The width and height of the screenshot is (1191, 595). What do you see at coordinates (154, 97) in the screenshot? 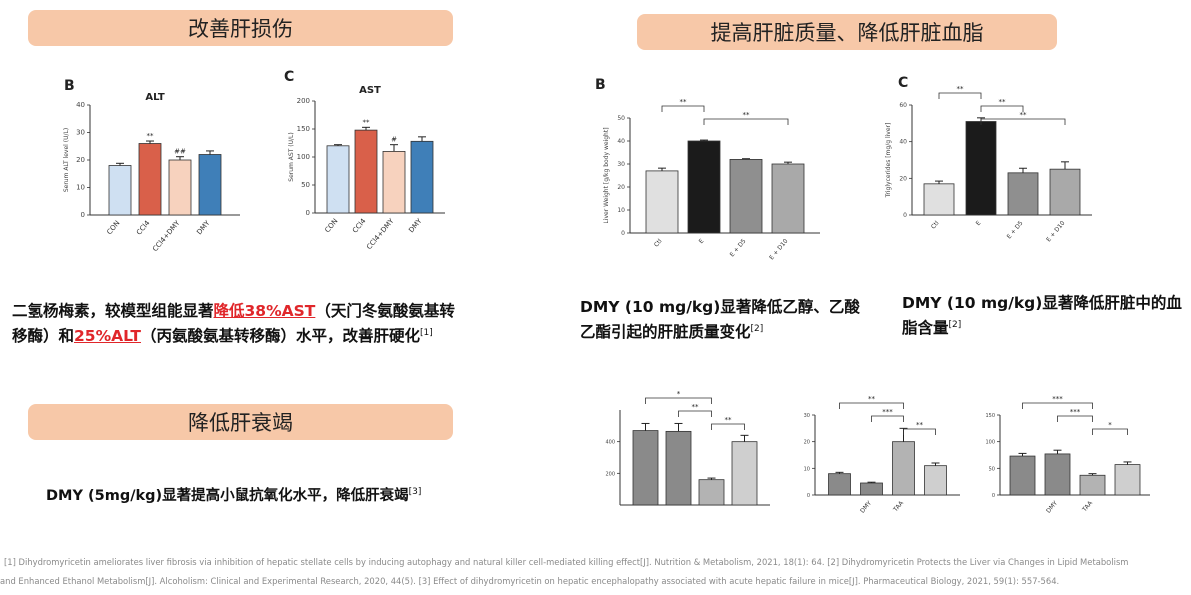
I see `c1-title: ALT` at bounding box center [154, 97].